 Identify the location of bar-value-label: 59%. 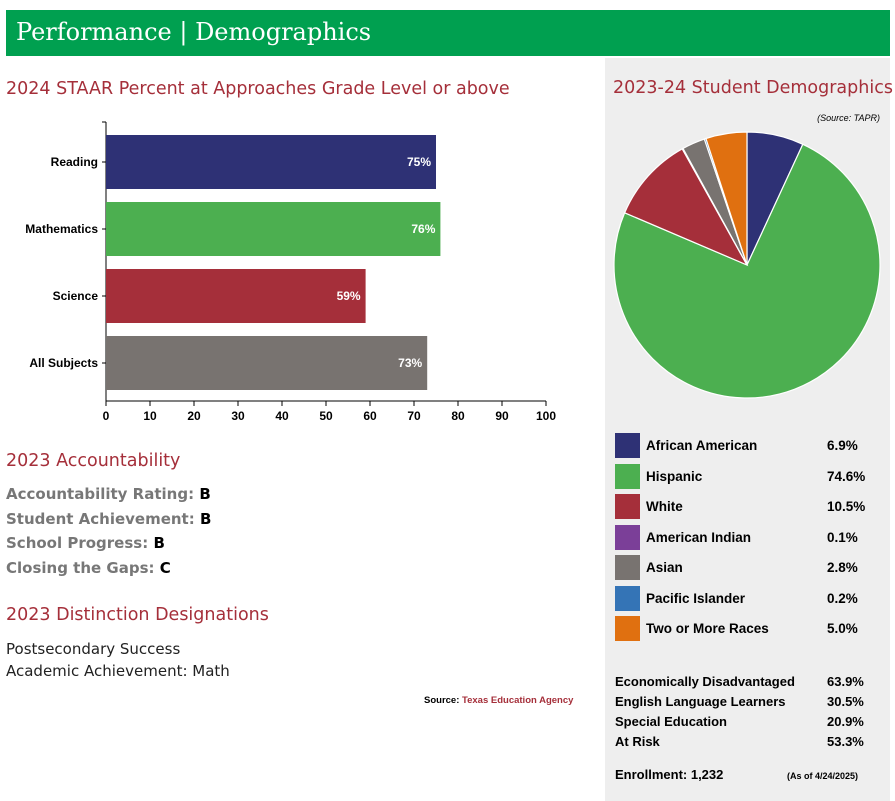
(349, 296).